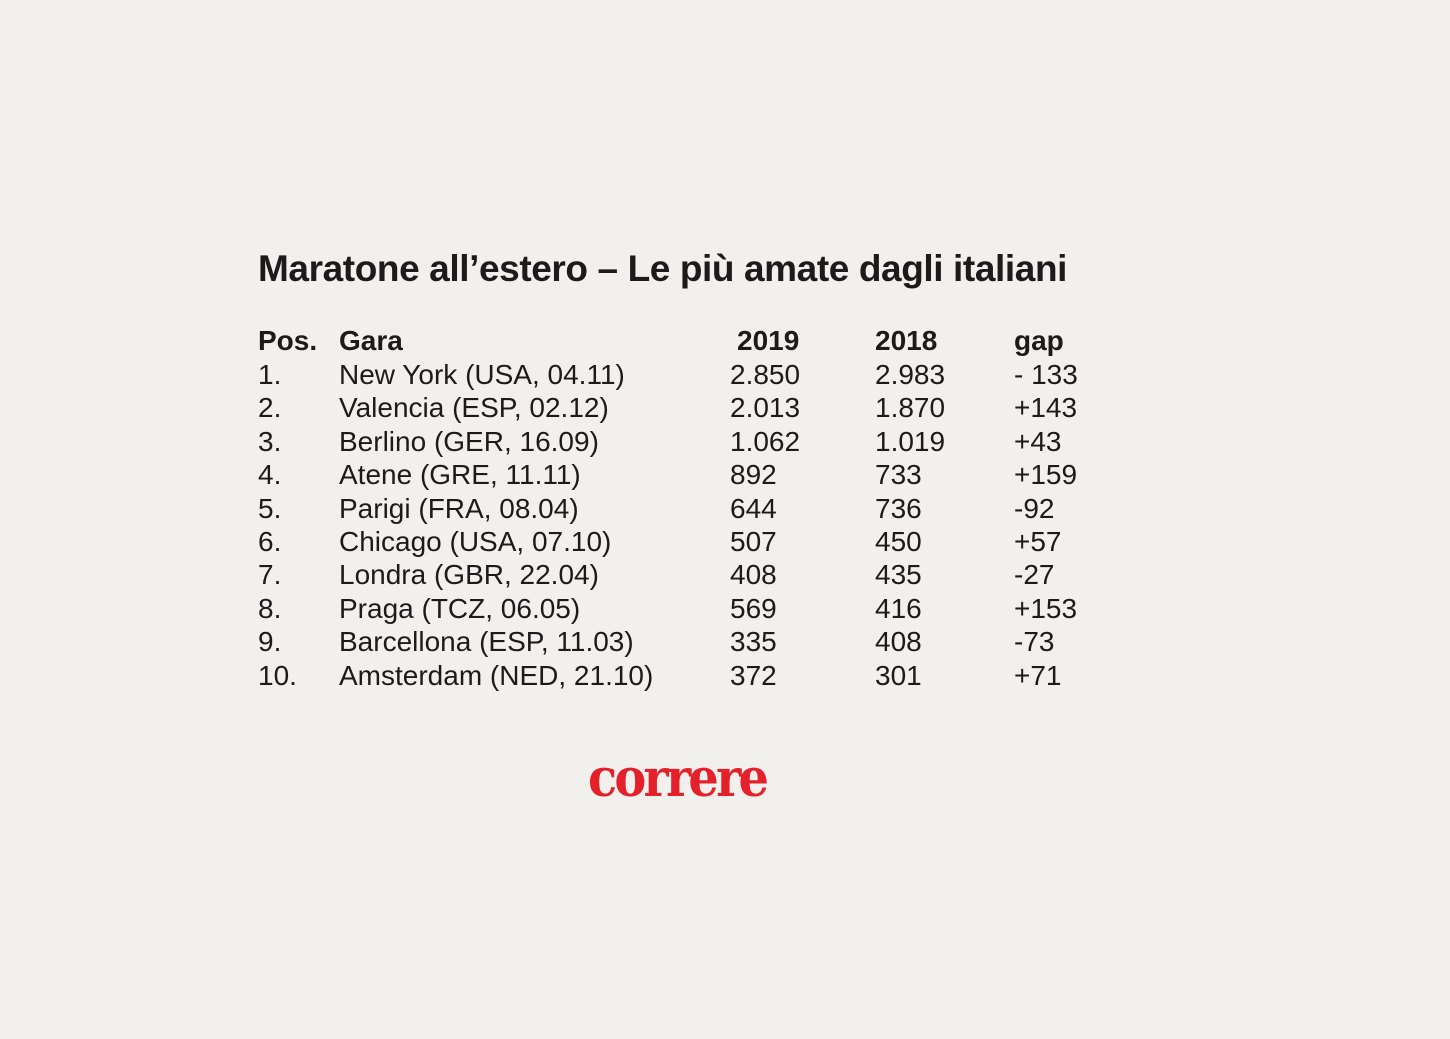  Describe the element at coordinates (459, 508) in the screenshot. I see `cell-gara: Parigi (FRA, 08.04)` at that location.